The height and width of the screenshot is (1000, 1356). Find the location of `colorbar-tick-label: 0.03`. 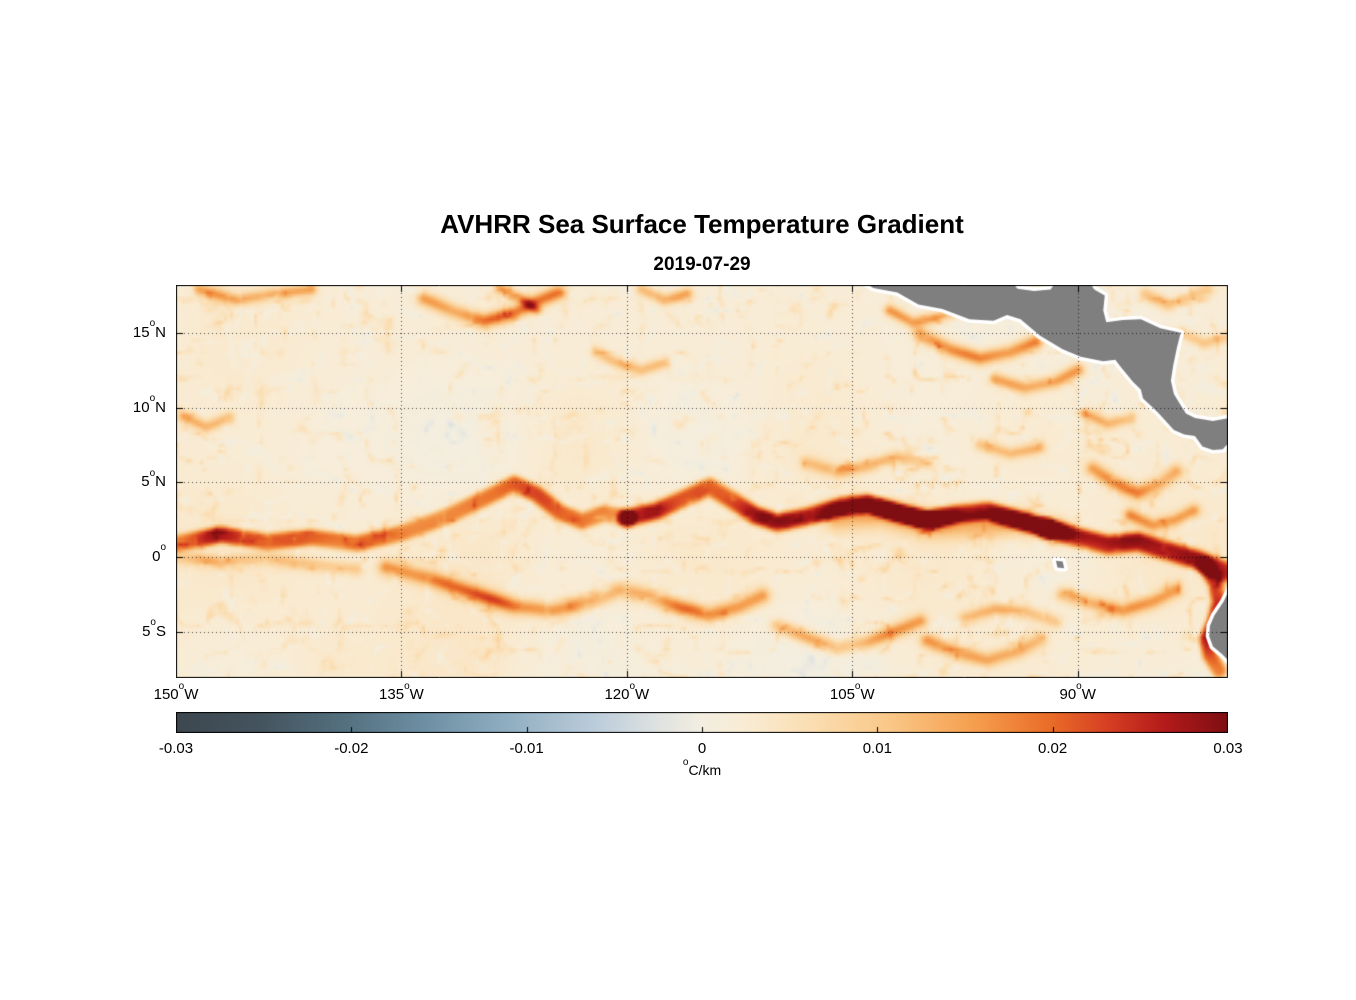

colorbar-tick-label: 0.03 is located at coordinates (1228, 748).